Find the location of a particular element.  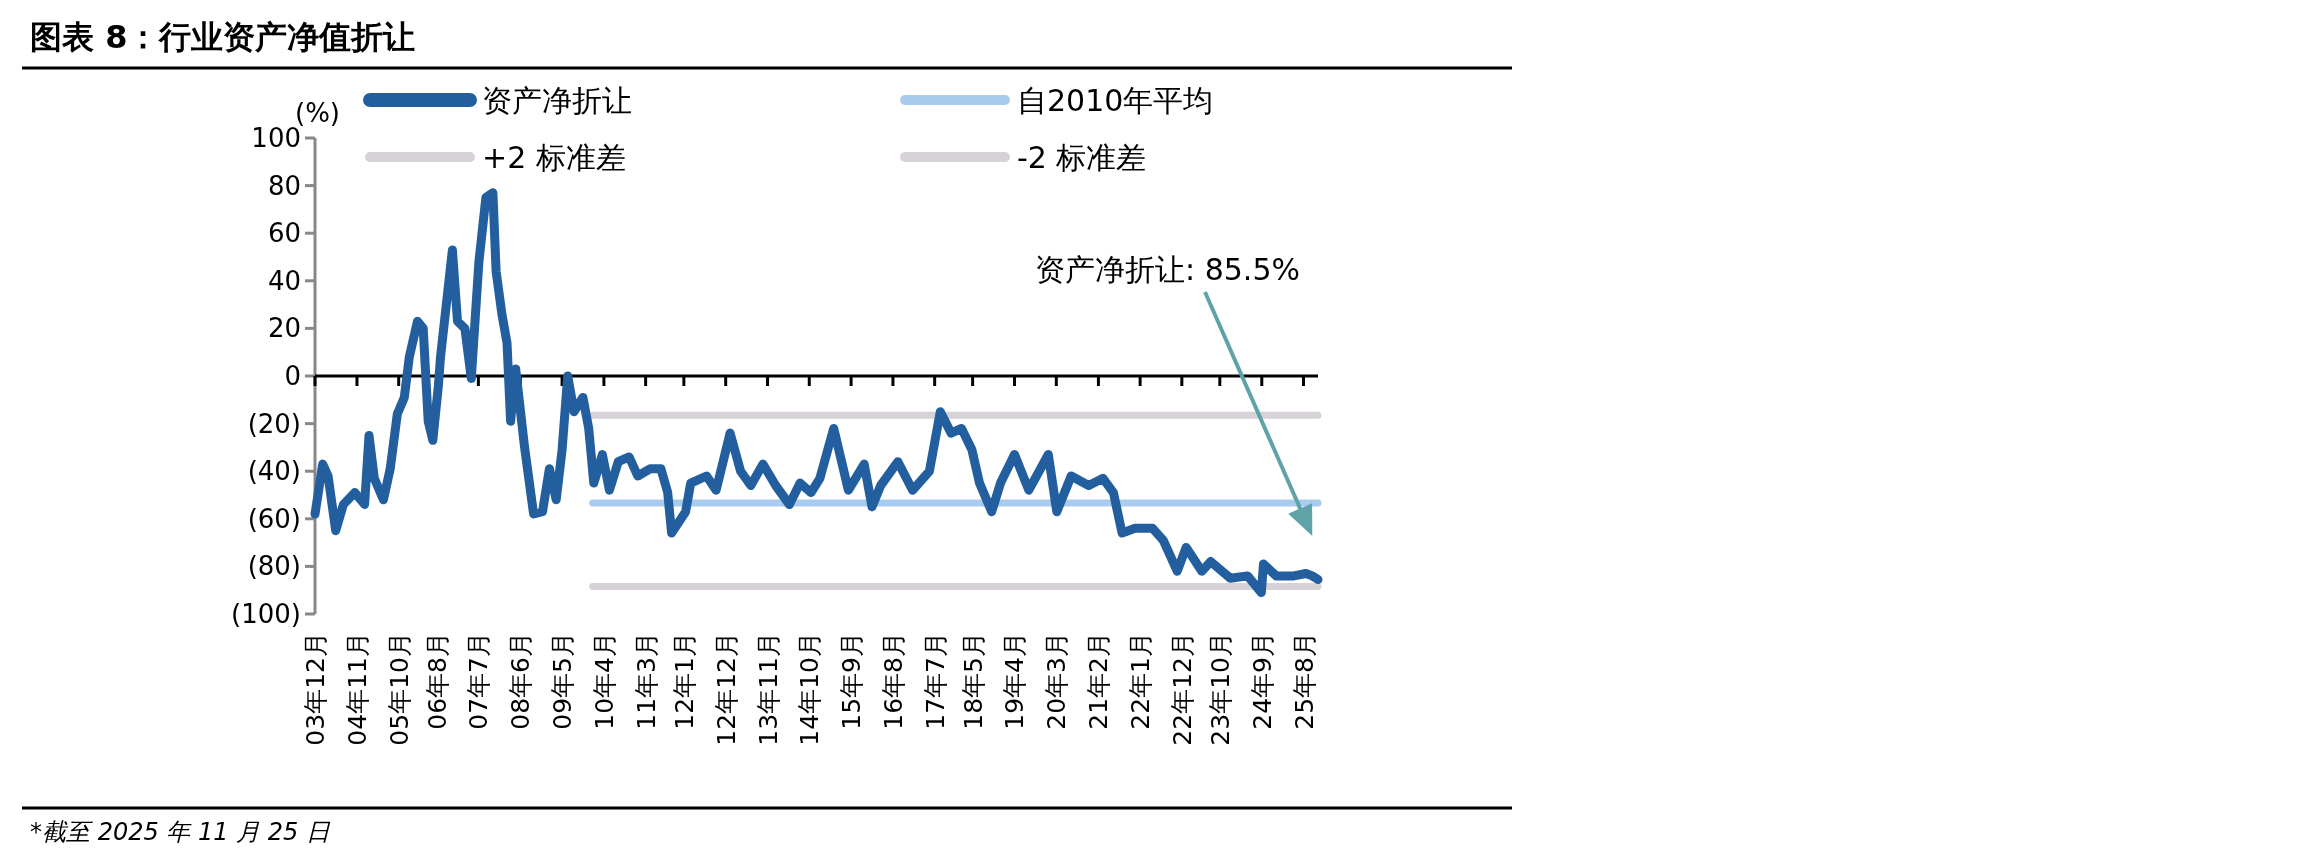

y-tick-label: (40) is located at coordinates (274, 471).